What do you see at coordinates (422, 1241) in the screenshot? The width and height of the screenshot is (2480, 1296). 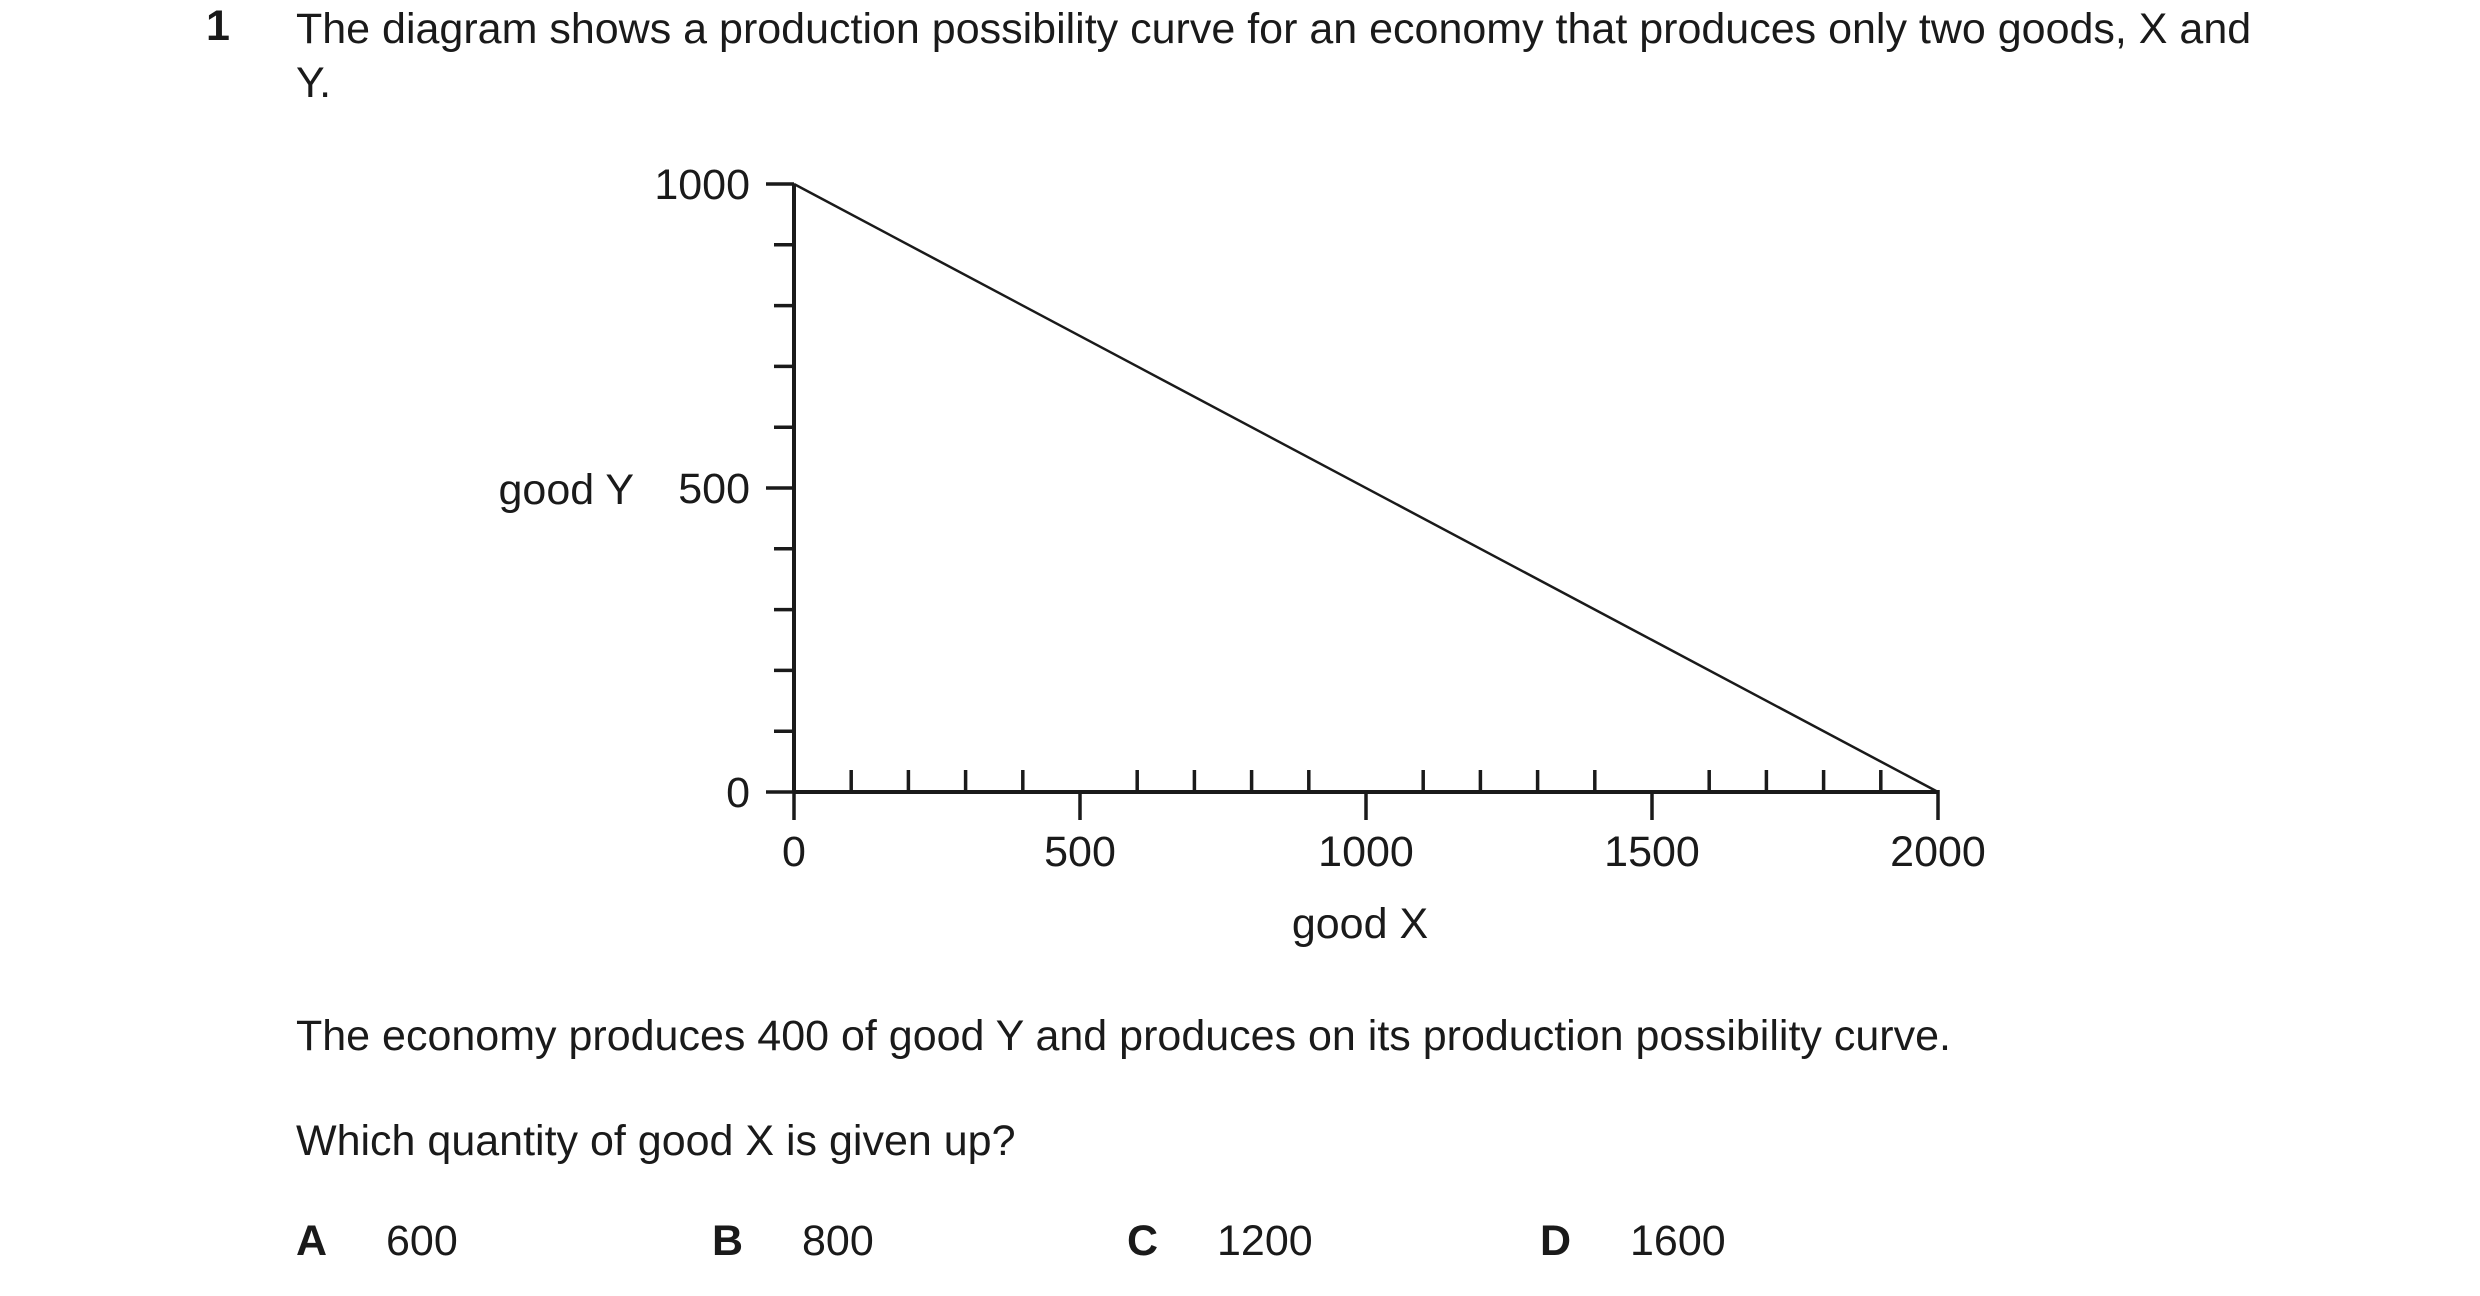 I see `option-value: 600` at bounding box center [422, 1241].